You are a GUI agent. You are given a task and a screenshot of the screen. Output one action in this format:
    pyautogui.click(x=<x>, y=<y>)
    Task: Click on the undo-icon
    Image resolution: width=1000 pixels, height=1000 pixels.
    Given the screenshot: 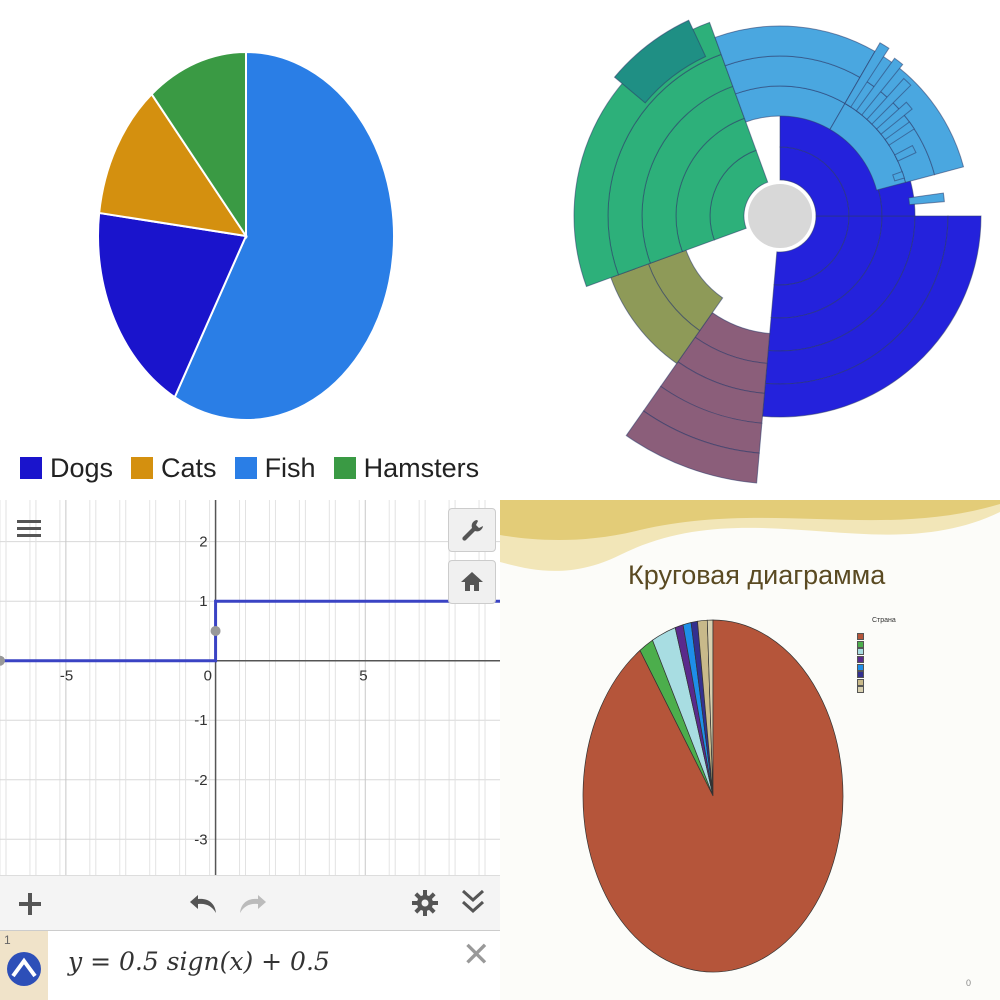 What is the action you would take?
    pyautogui.click(x=204, y=903)
    